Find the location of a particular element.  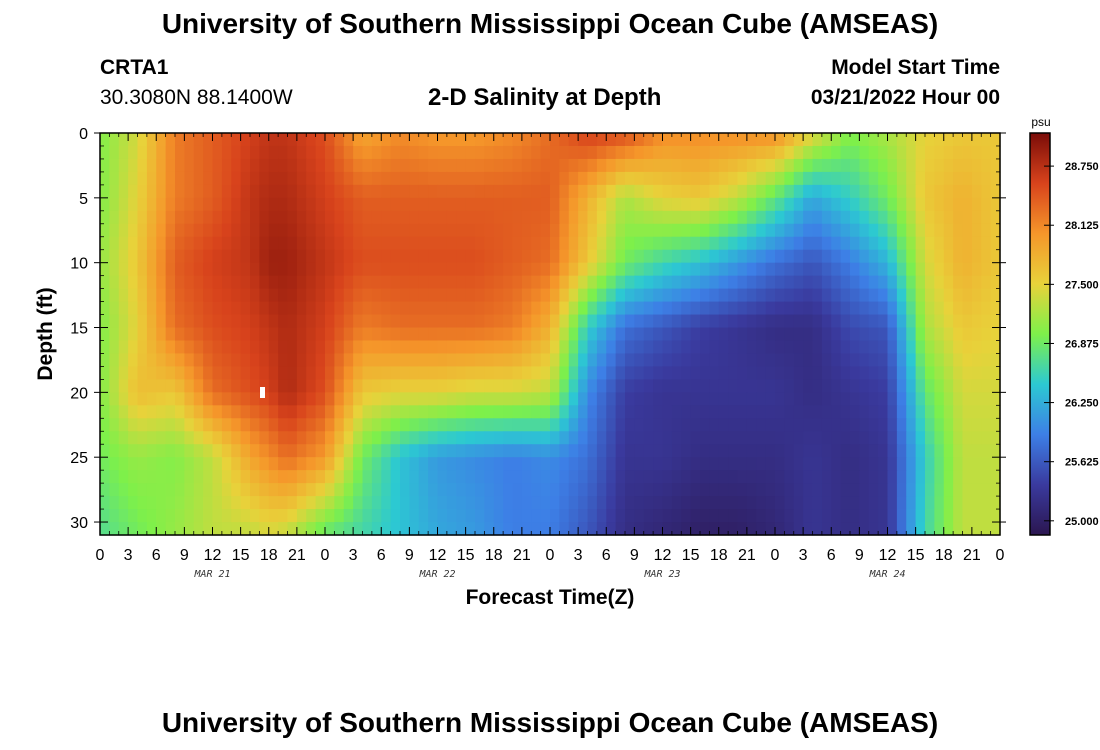

y-tick-label: 20 is located at coordinates (79, 393).